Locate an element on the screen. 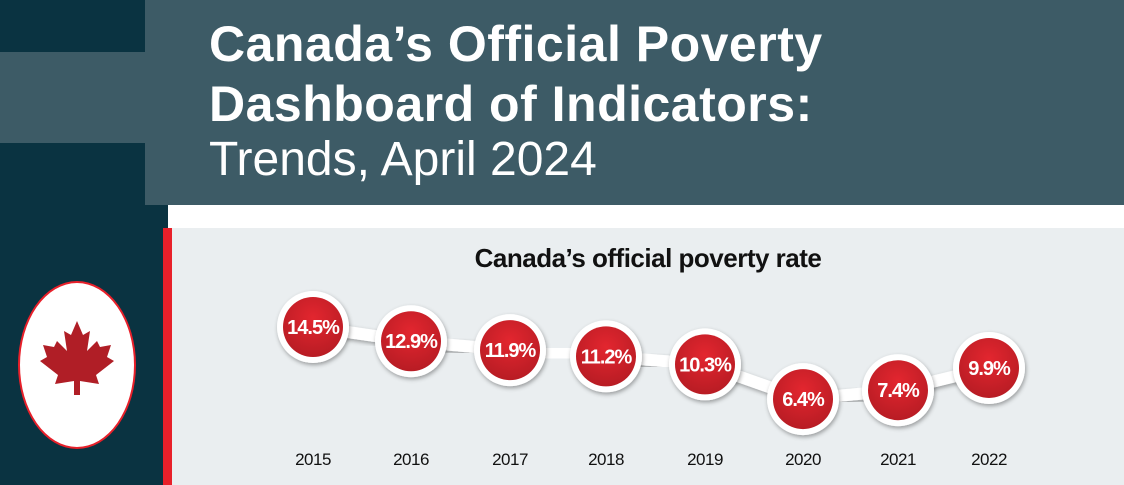 The height and width of the screenshot is (485, 1124). canada-emblem is located at coordinates (77, 365).